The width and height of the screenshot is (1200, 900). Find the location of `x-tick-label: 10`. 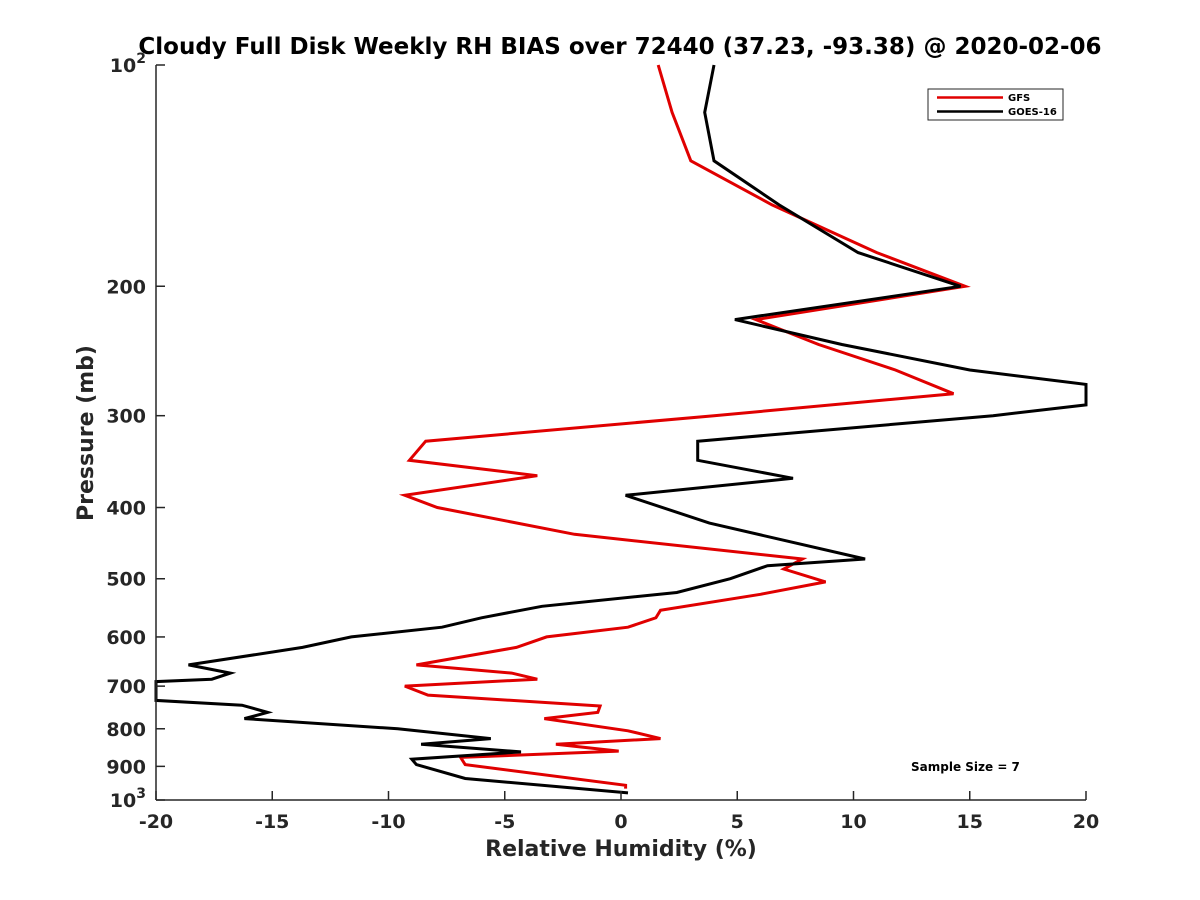

x-tick-label: 10 is located at coordinates (853, 822).